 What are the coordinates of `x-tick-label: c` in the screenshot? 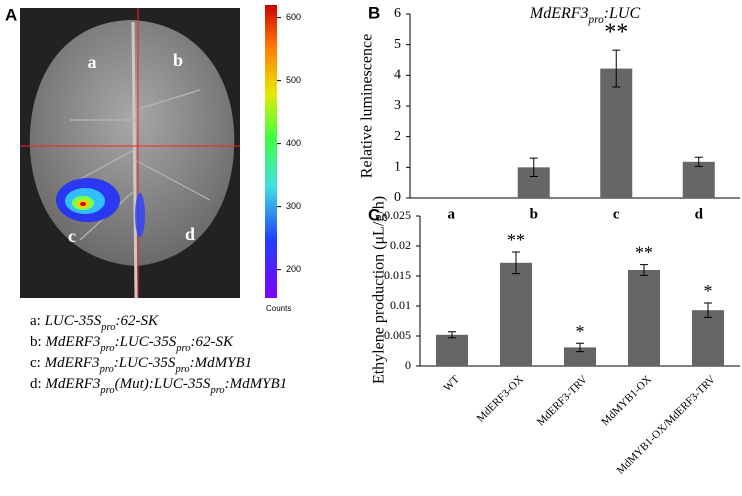 It's located at (616, 214).